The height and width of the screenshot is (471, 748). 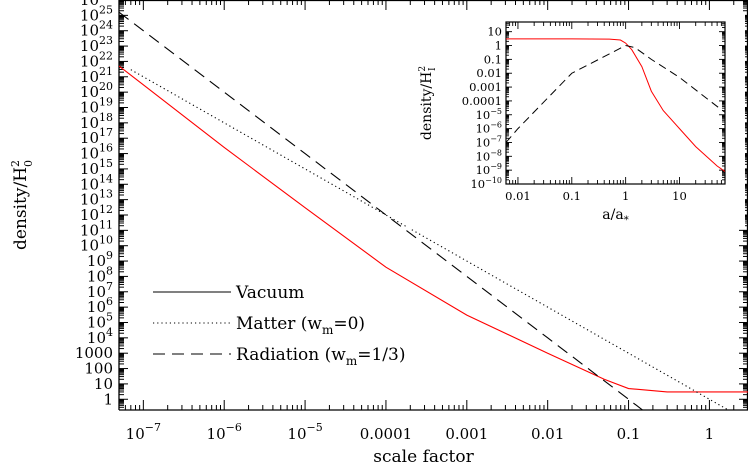 I want to click on legend-label: Matter (w, so click(x=279, y=324).